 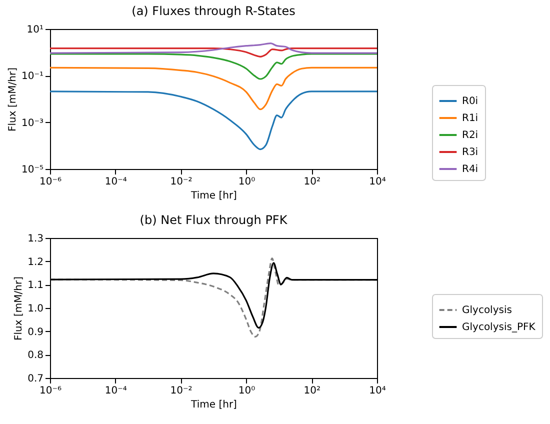 What do you see at coordinates (470, 101) in the screenshot?
I see `legend-label: R0i` at bounding box center [470, 101].